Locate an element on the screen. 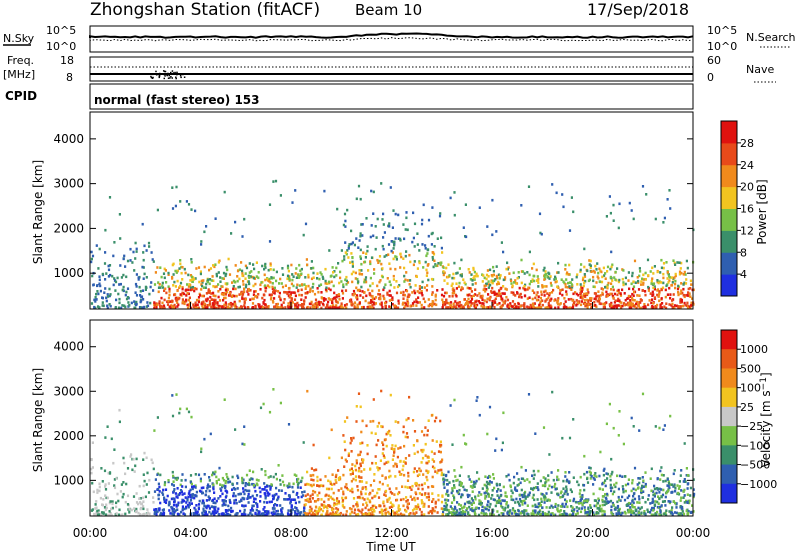 The width and height of the screenshot is (800, 554). colorbar-tick-label: 28 is located at coordinates (747, 143).